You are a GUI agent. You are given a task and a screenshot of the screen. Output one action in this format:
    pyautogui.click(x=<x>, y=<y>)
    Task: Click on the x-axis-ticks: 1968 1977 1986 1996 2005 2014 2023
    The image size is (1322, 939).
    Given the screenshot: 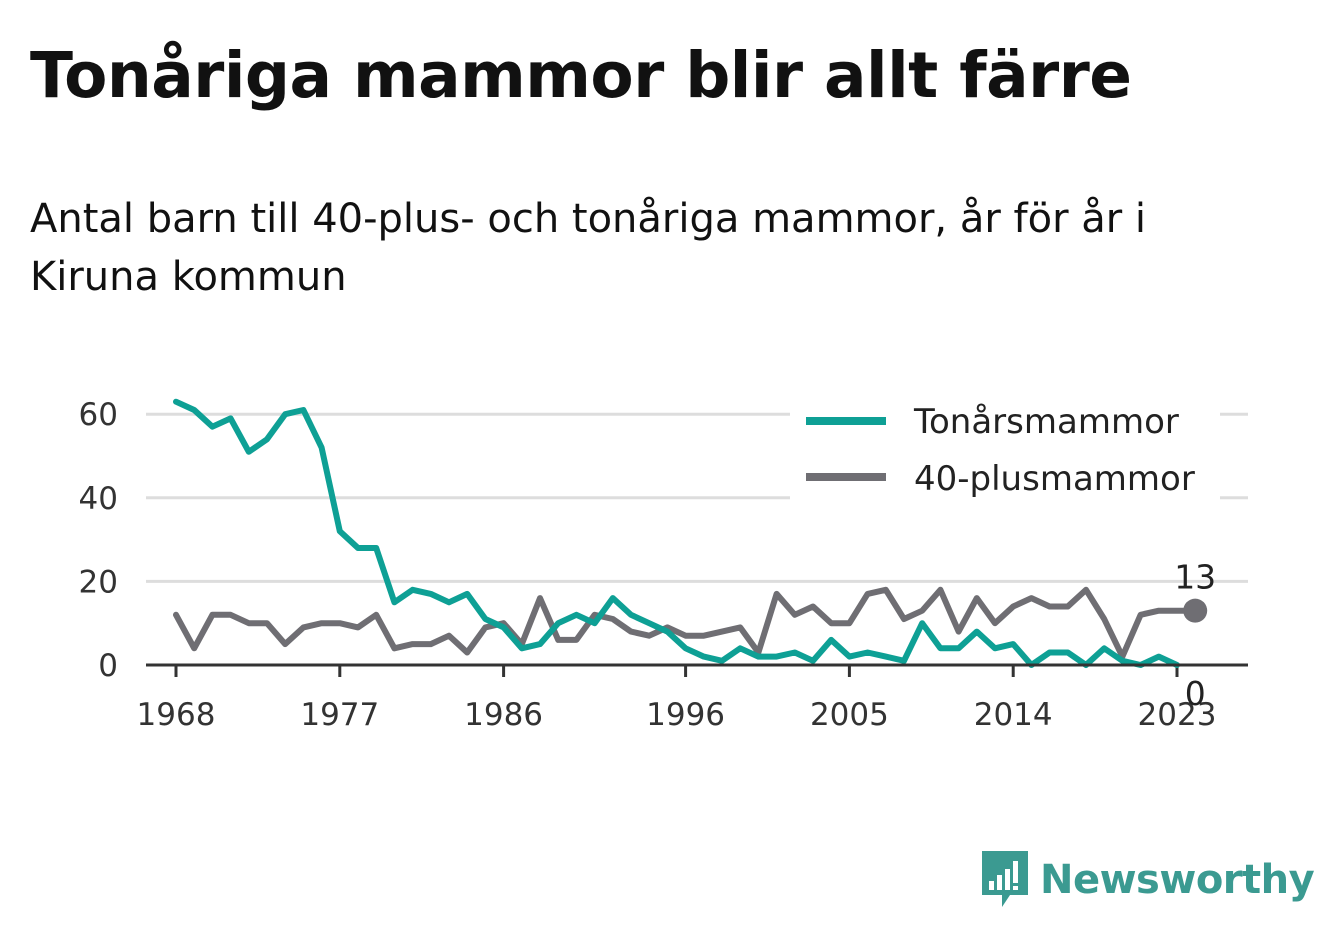 What is the action you would take?
    pyautogui.click(x=677, y=699)
    